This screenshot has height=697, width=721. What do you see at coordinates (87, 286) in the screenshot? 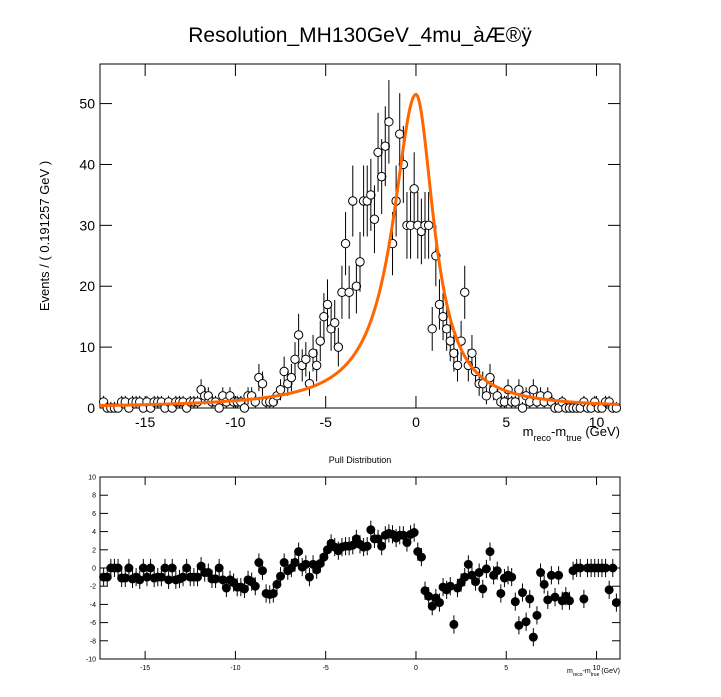
I see `y-tick-label: 20` at bounding box center [87, 286].